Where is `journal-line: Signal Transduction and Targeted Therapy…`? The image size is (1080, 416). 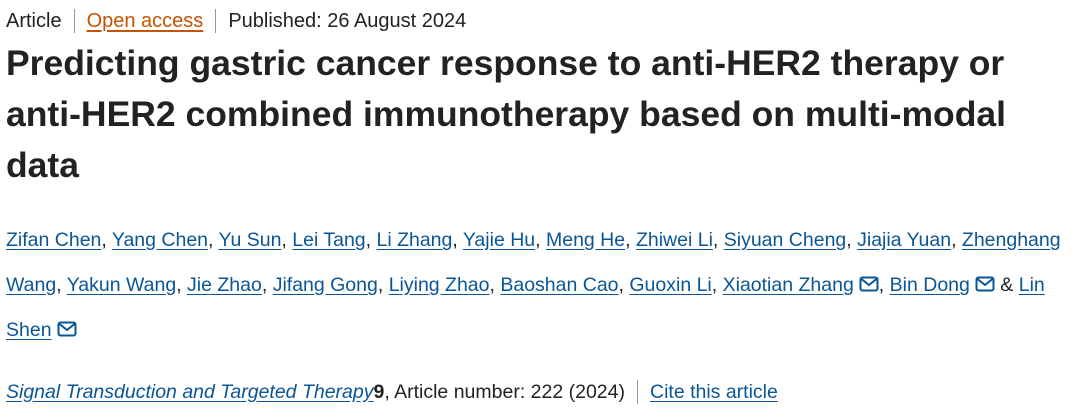 journal-line: Signal Transduction and Targeted Therapy… is located at coordinates (392, 392).